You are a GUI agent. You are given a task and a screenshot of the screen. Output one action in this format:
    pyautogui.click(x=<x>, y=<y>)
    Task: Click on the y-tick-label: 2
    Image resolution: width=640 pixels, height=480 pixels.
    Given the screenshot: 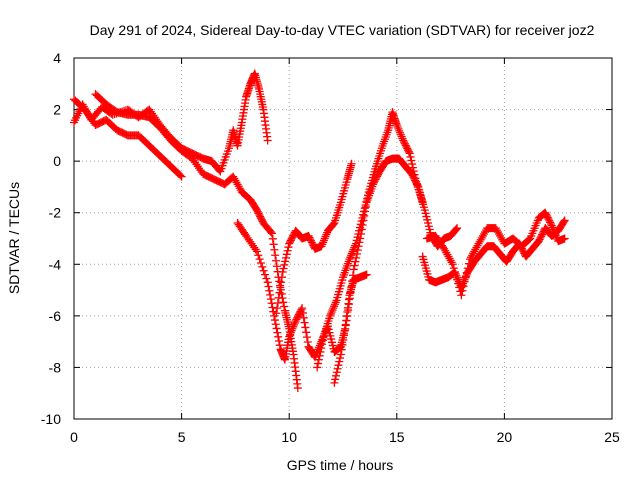 What is the action you would take?
    pyautogui.click(x=57, y=110)
    